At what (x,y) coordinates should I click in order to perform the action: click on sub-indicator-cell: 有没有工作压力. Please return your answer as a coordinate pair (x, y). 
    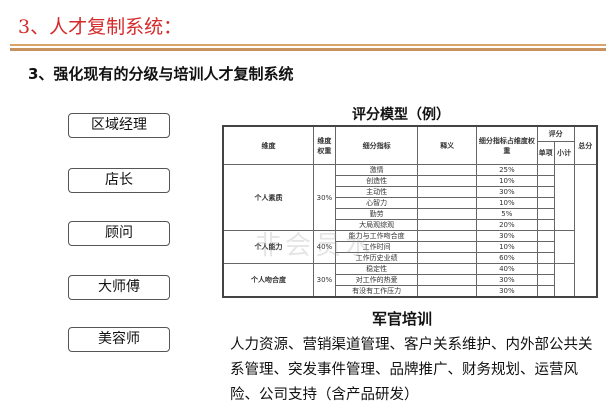
    Looking at the image, I should click on (376, 291).